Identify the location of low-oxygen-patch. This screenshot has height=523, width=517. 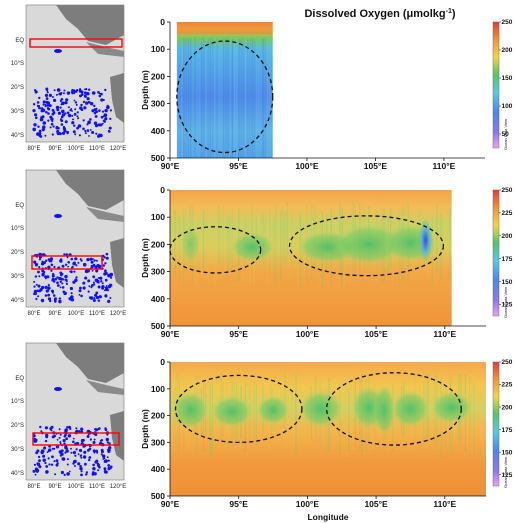
(190, 244).